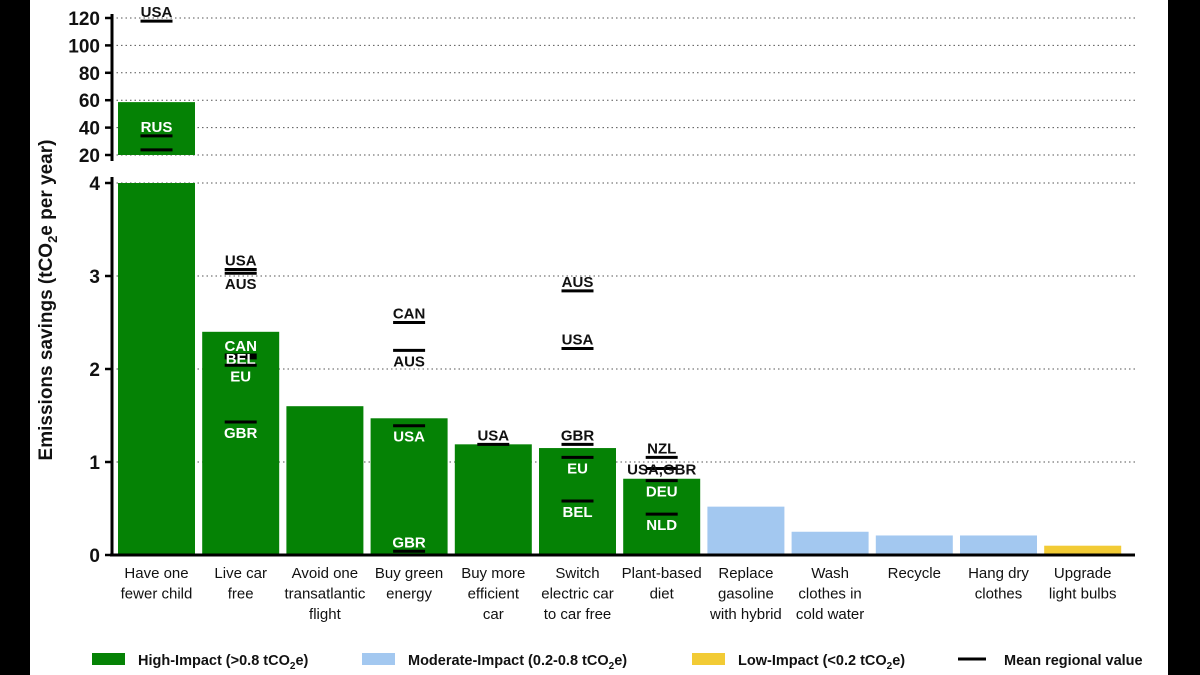 The image size is (1200, 675). Describe the element at coordinates (830, 594) in the screenshot. I see `category-label-8: Wash clothes in cold water` at that location.